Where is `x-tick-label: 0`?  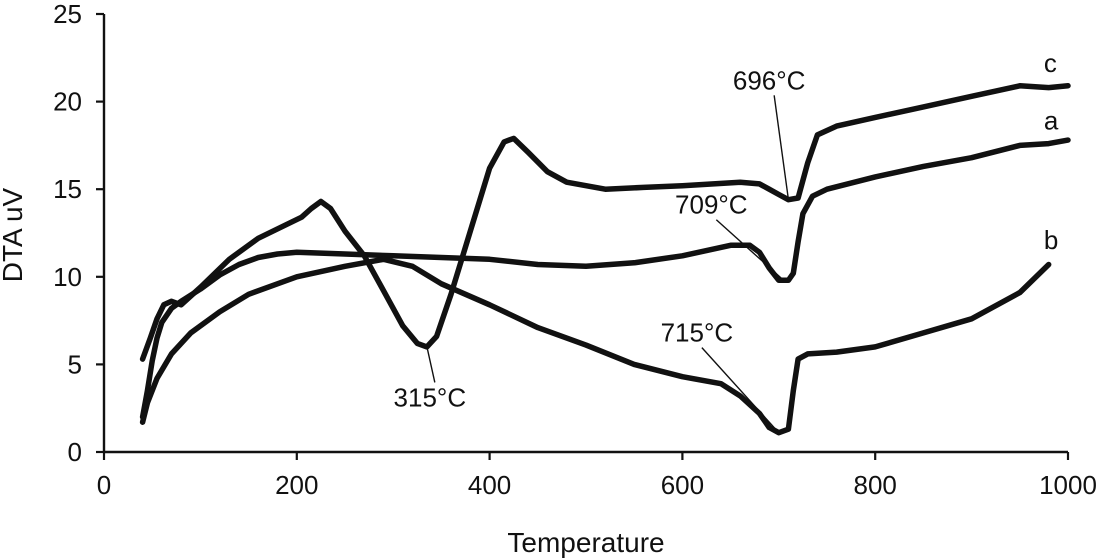 x-tick-label: 0 is located at coordinates (104, 485).